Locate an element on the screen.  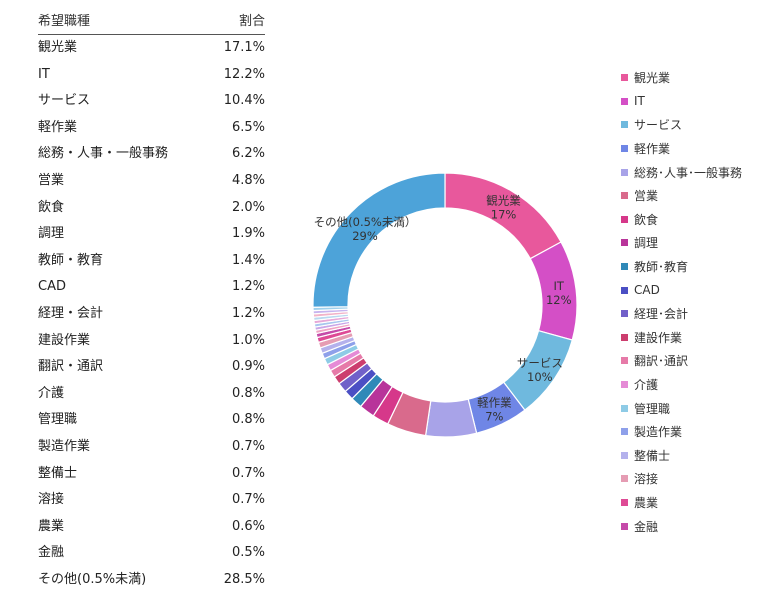
row-value: 12.2% is located at coordinates (244, 74).